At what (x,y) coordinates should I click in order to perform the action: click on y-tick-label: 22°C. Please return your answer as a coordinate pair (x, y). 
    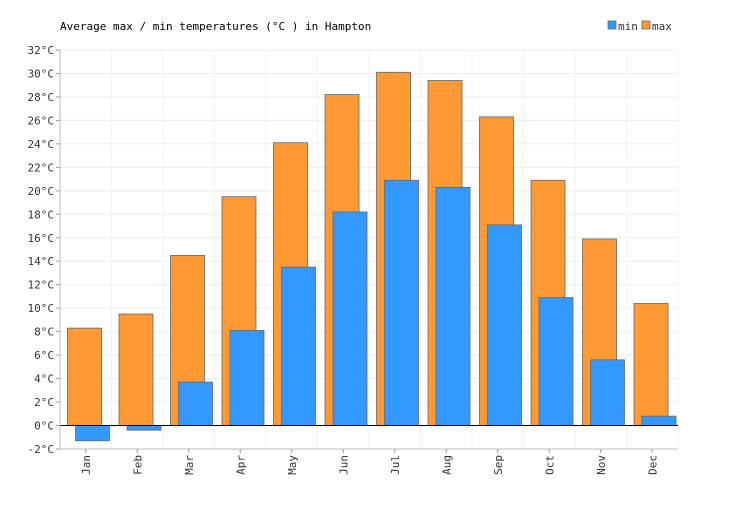
    Looking at the image, I should click on (41, 167).